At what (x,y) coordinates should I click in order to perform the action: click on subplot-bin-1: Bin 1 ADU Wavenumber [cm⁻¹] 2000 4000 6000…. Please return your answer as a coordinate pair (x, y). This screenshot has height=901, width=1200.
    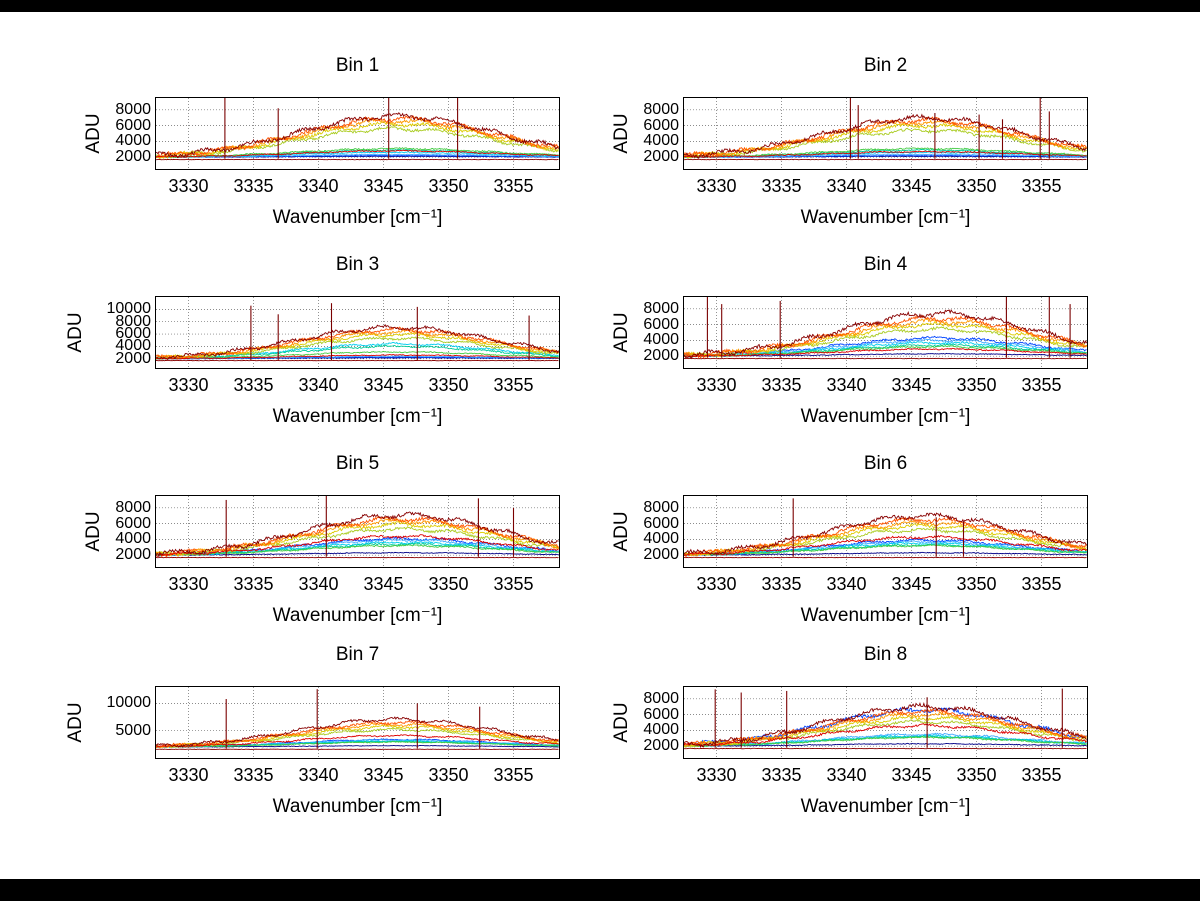
    Looking at the image, I should click on (321, 141).